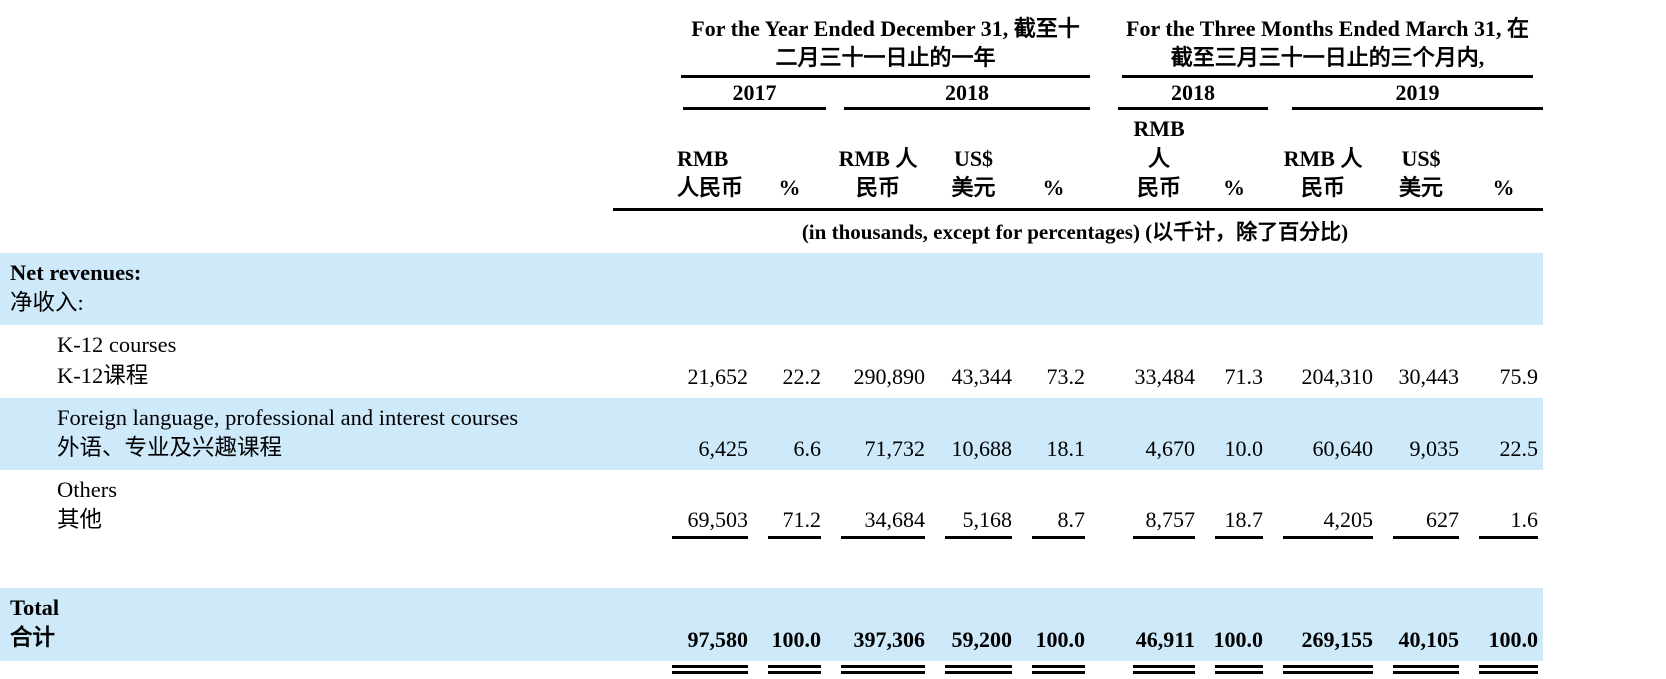  I want to click on group1-title-line1: For the Year Ended December 31, 截至十, so click(885, 28).